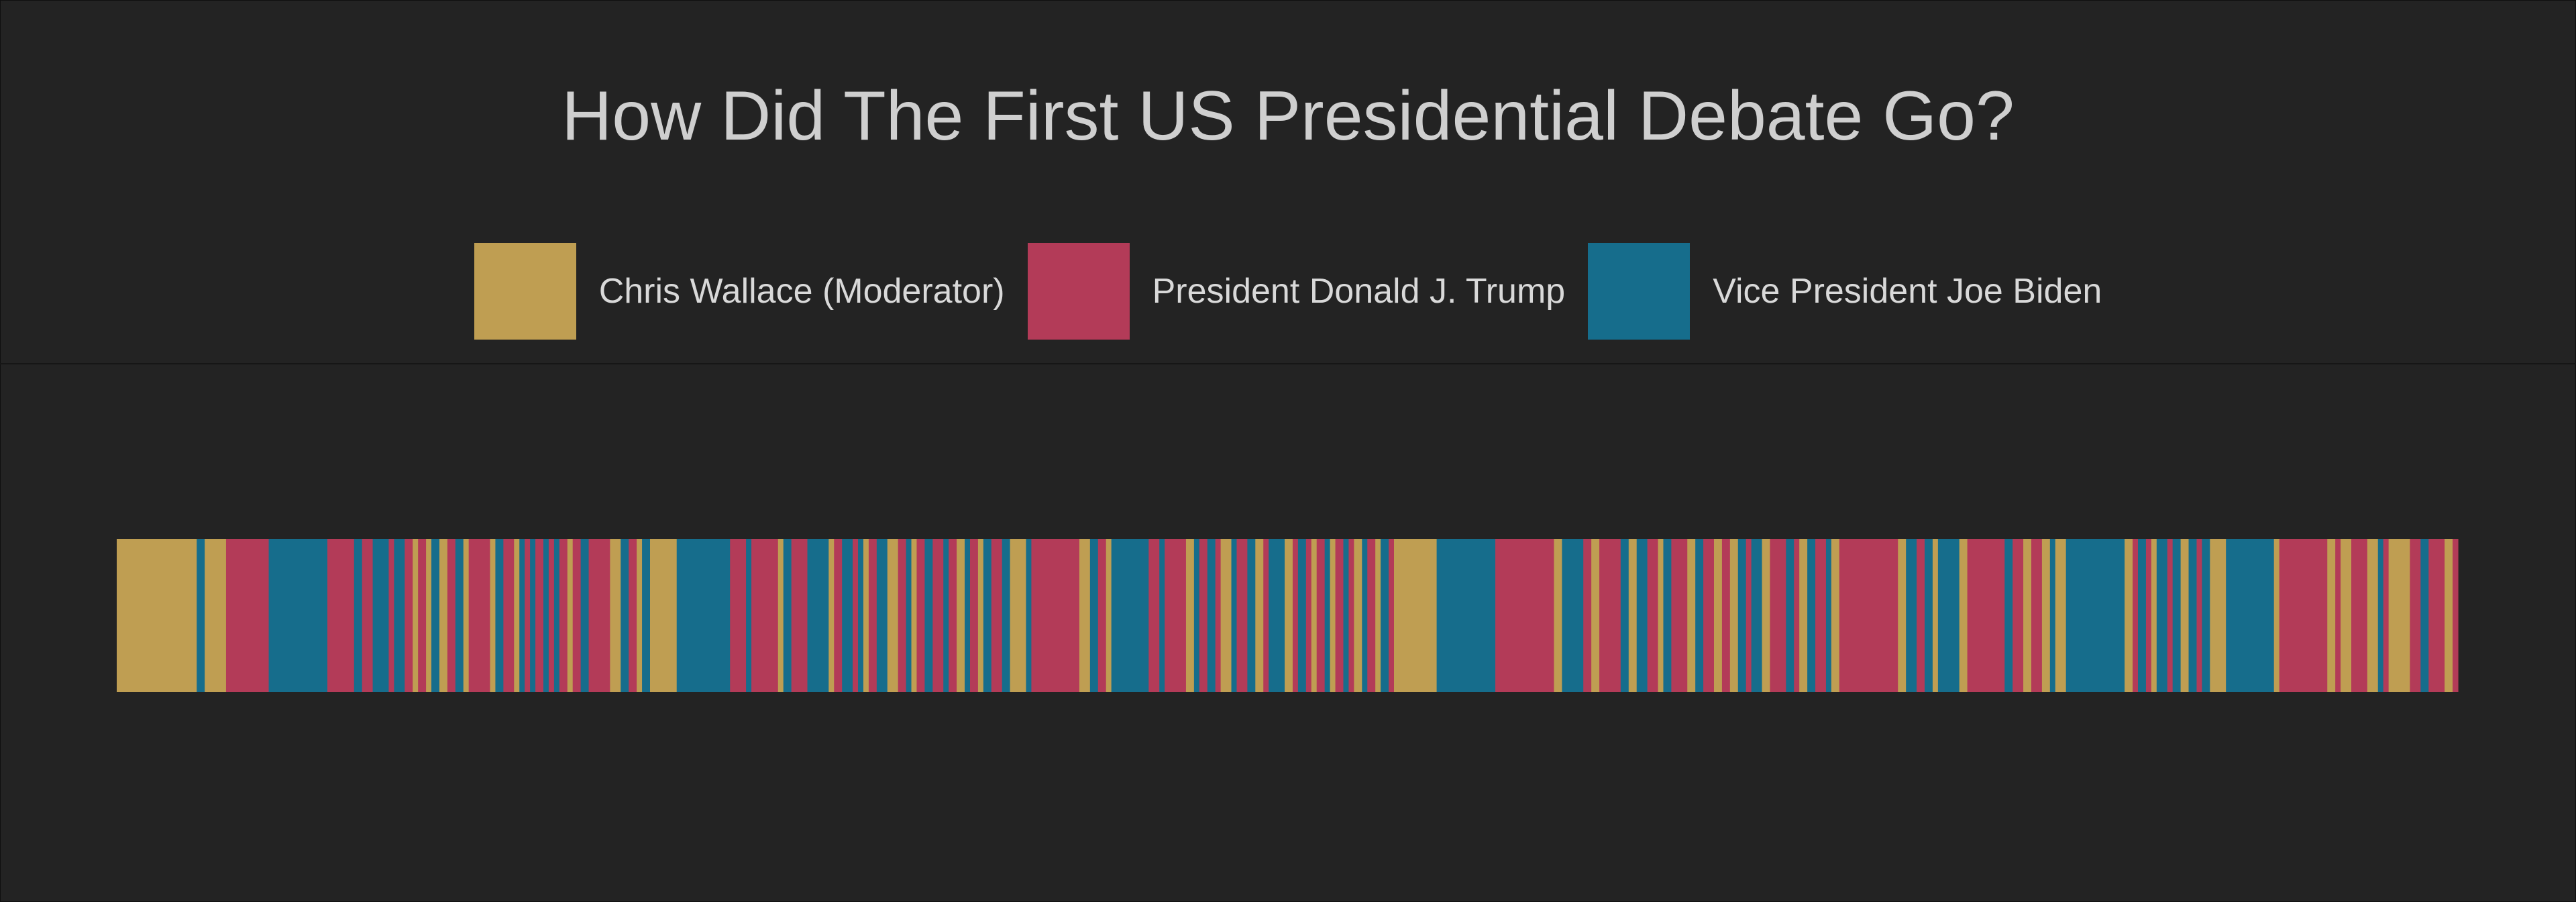  I want to click on segment-125-biden, so click(1642, 615).